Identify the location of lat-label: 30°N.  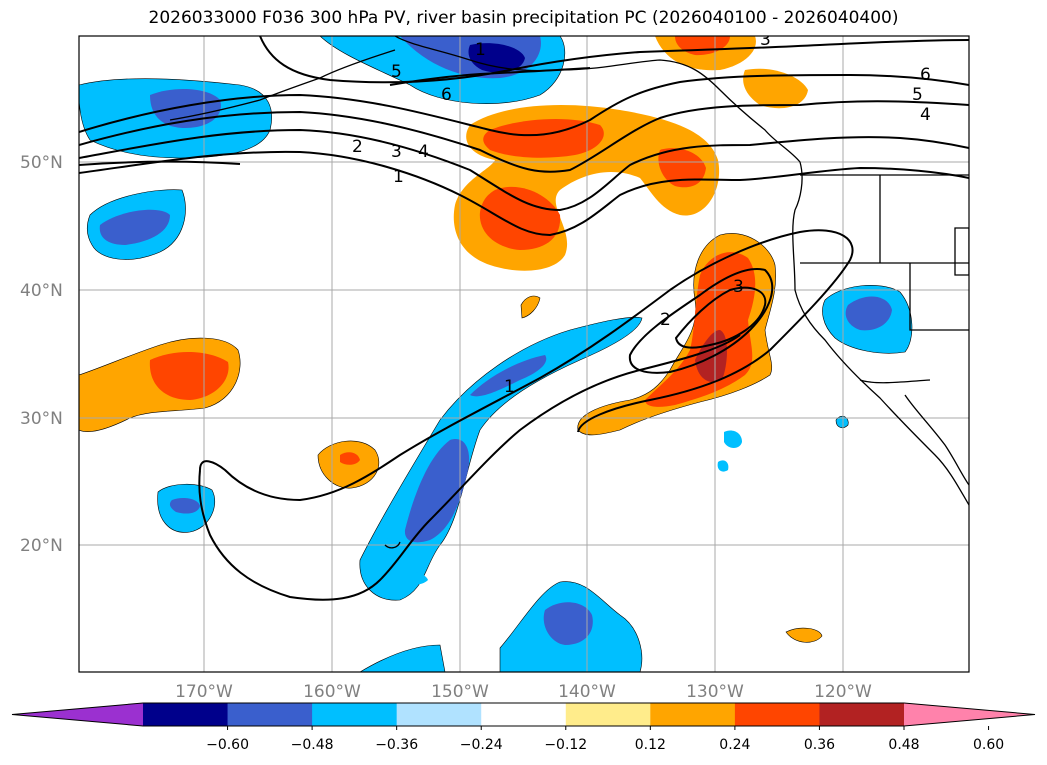
(41, 419).